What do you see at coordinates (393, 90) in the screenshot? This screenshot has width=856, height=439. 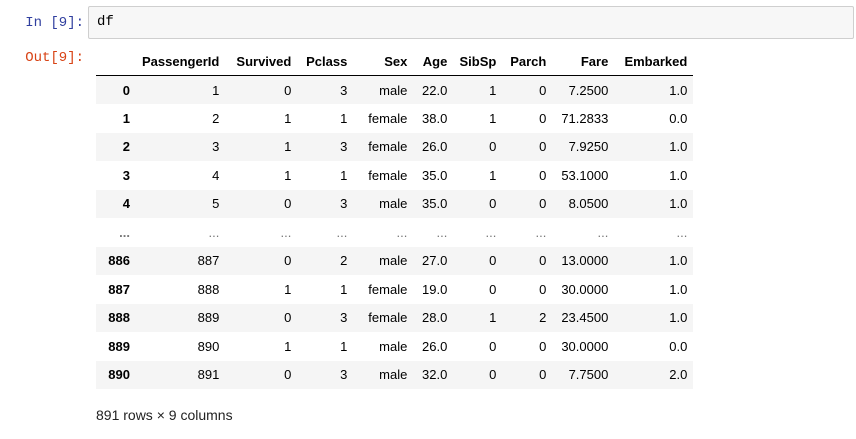 I see `cell-sex: male` at bounding box center [393, 90].